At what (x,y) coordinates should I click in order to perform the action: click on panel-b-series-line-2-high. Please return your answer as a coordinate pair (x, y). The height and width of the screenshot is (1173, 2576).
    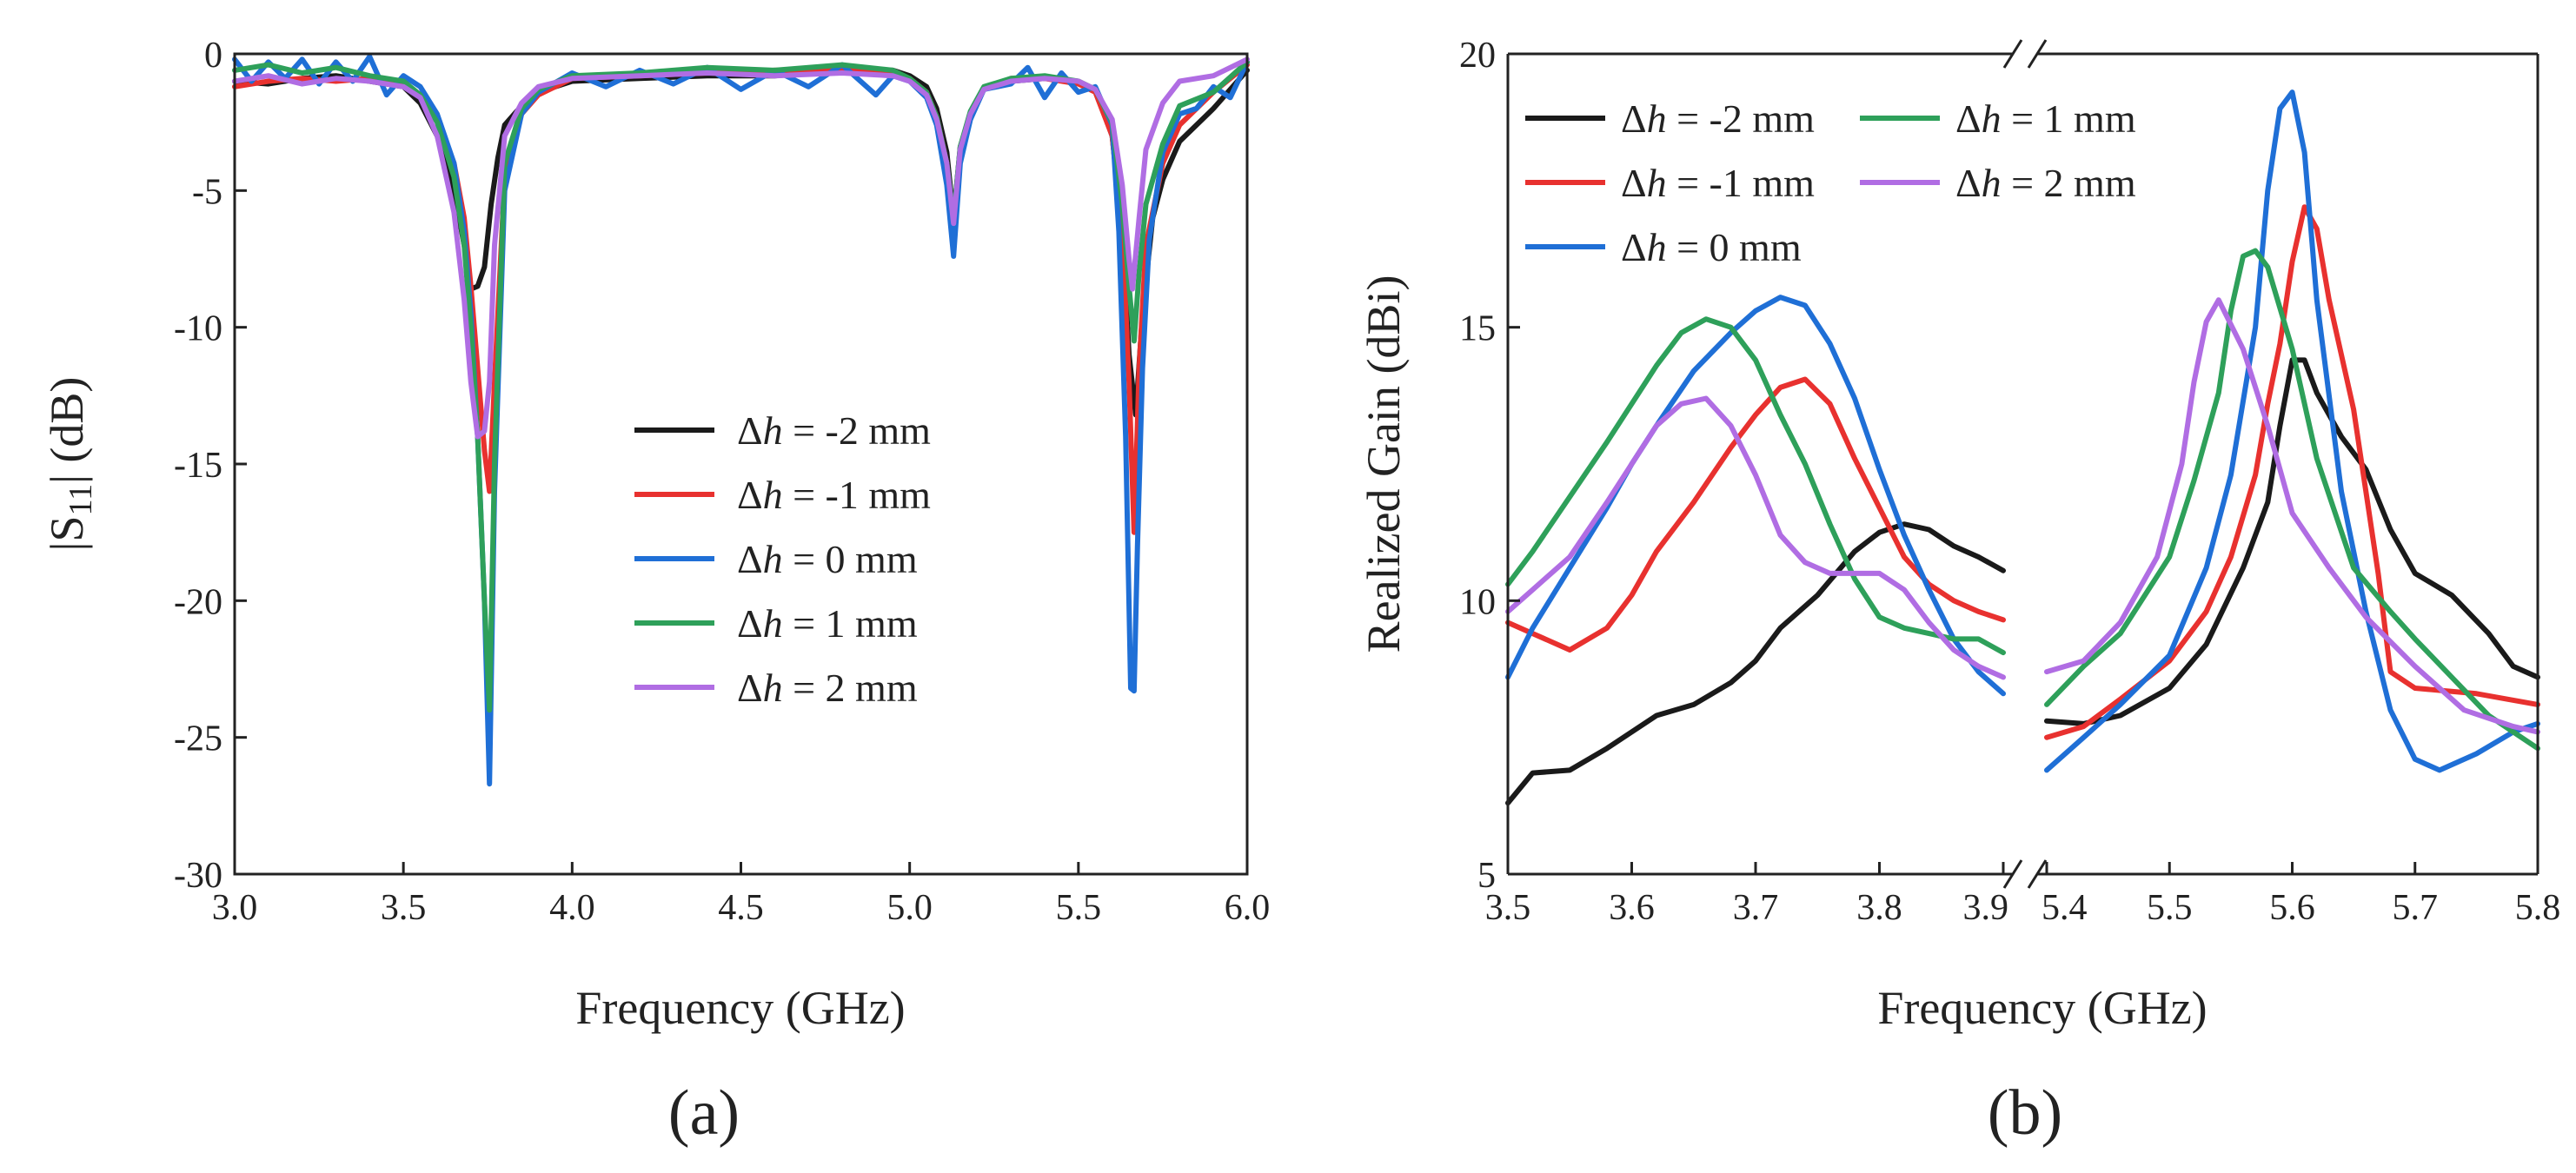
    Looking at the image, I should click on (2292, 431).